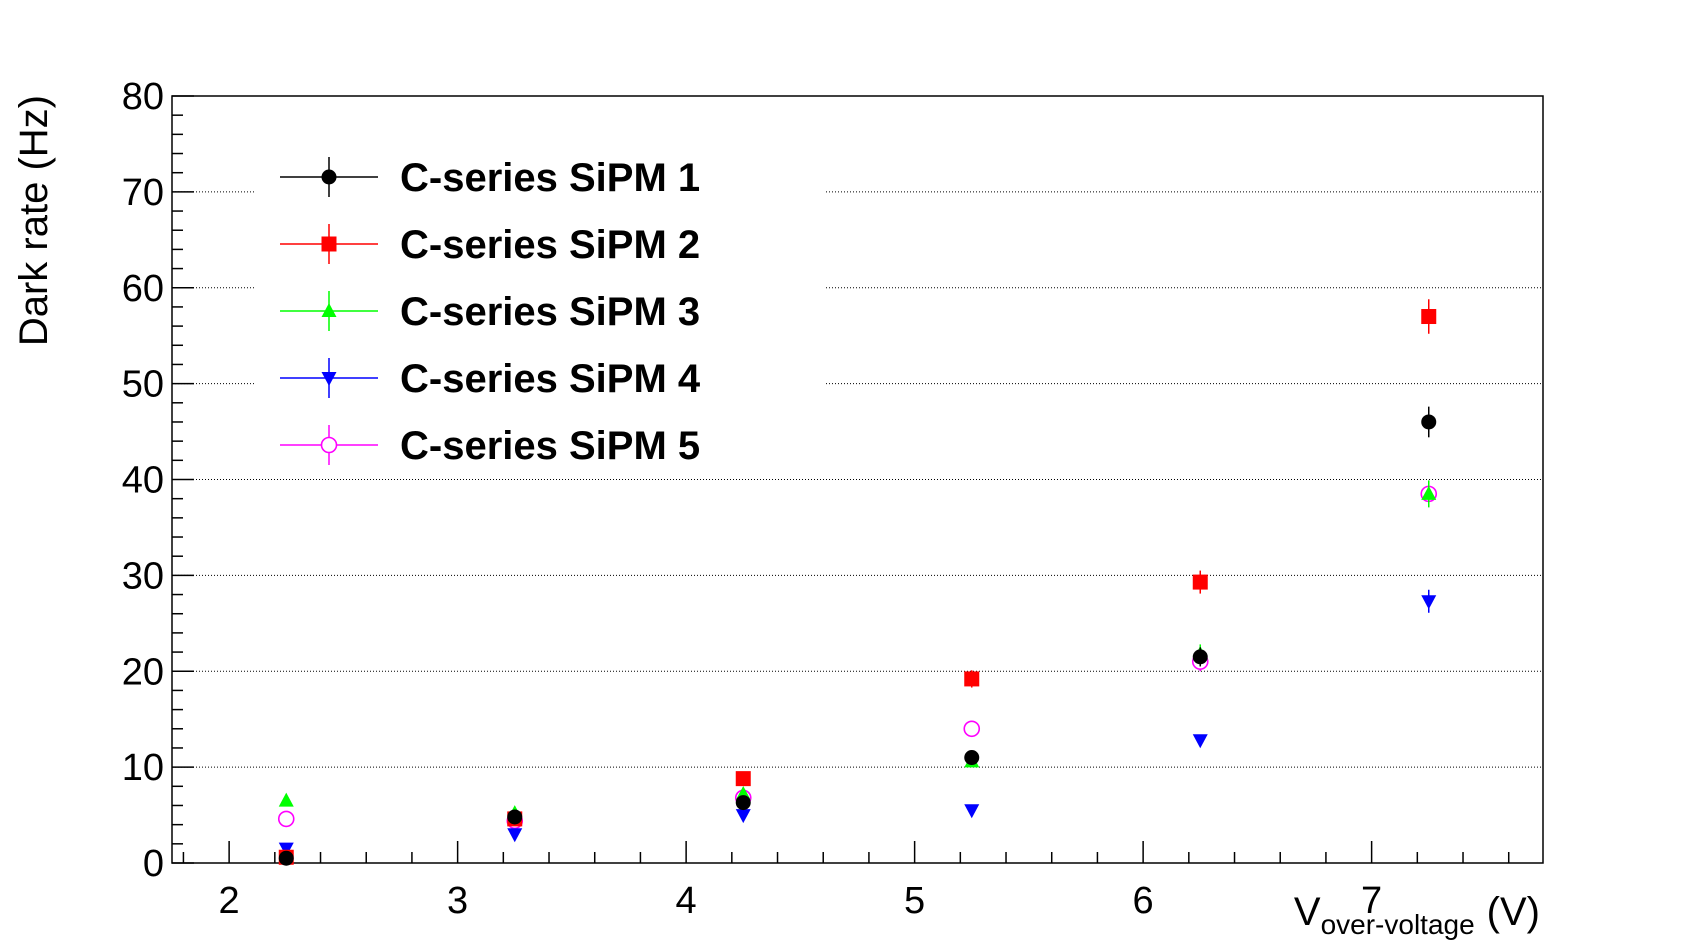 This screenshot has width=1696, height=948. What do you see at coordinates (550, 245) in the screenshot?
I see `legend-label: C-series SiPM 2` at bounding box center [550, 245].